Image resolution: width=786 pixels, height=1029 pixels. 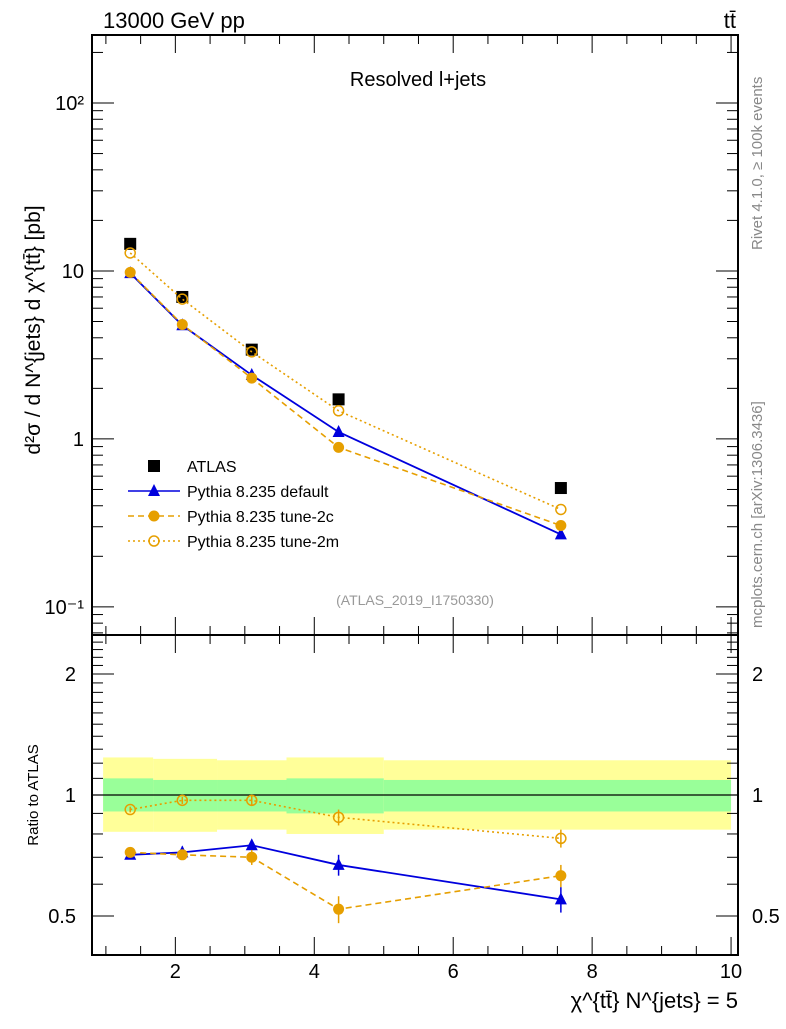 What do you see at coordinates (263, 542) in the screenshot?
I see `legend-label: Pythia 8.235 tune-2m` at bounding box center [263, 542].